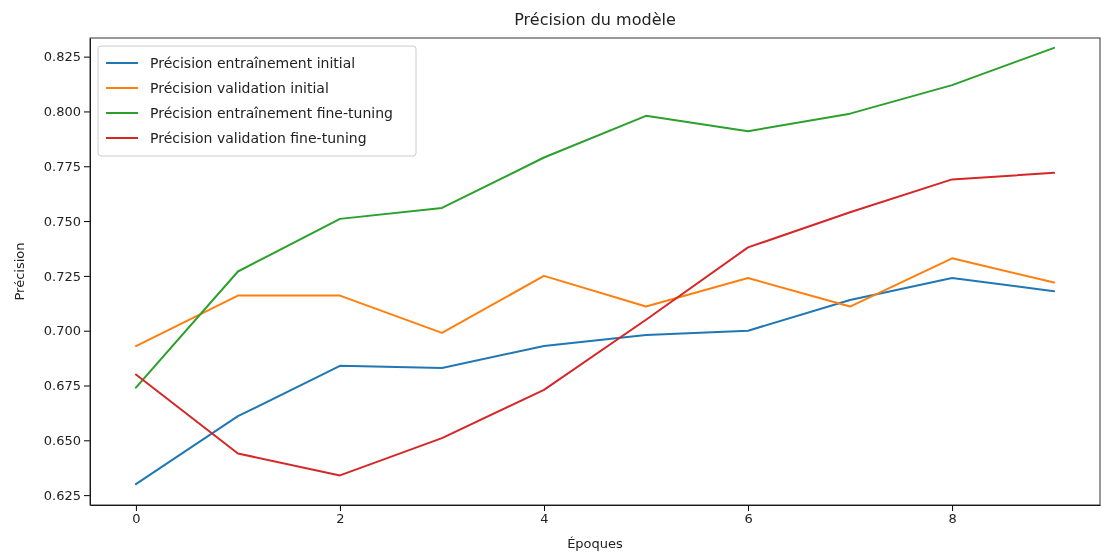 The height and width of the screenshot is (554, 1110). What do you see at coordinates (952, 519) in the screenshot?
I see `x-tick-label: 8` at bounding box center [952, 519].